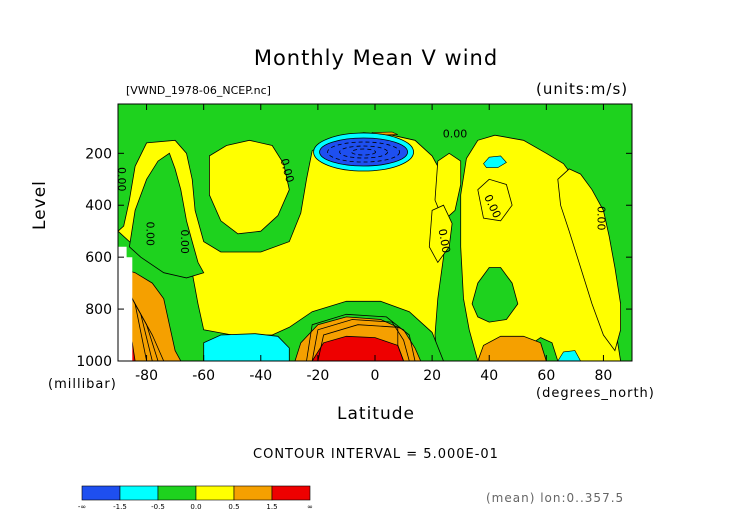 This screenshot has height=532, width=752. I want to click on colorbar-label: -1.5, so click(120, 507).